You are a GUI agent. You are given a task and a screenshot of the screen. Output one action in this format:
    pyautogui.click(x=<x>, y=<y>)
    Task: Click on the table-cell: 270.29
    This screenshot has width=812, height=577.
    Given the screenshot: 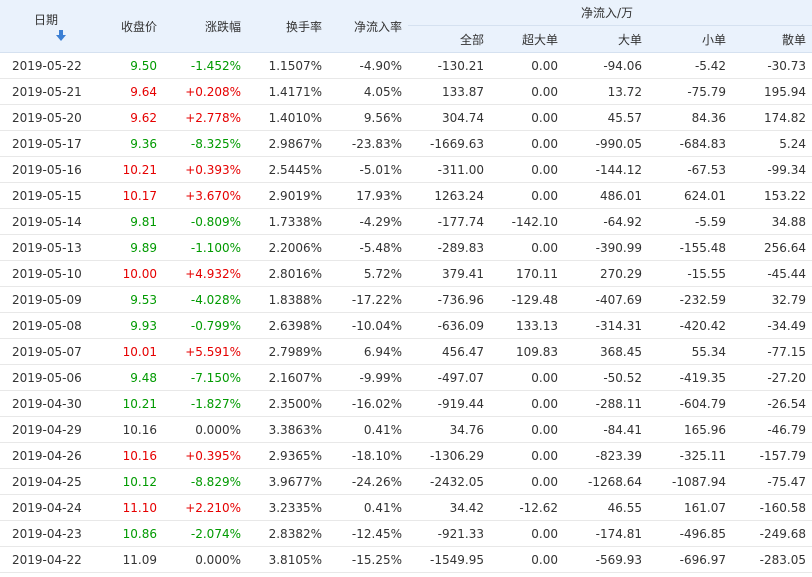 What is the action you would take?
    pyautogui.click(x=606, y=273)
    